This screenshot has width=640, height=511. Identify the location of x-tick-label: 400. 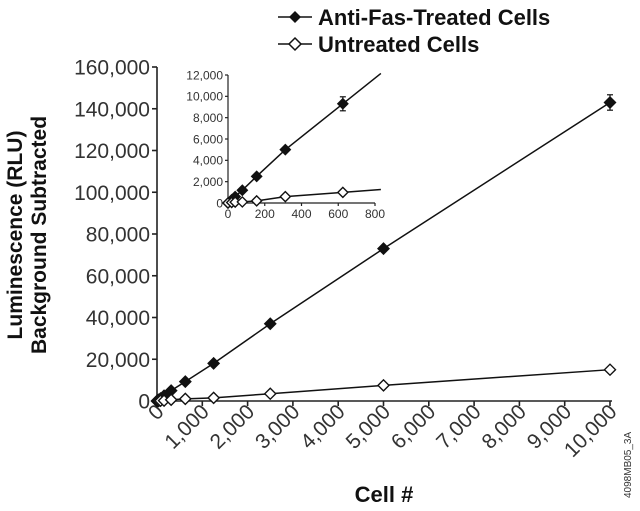
(301, 214).